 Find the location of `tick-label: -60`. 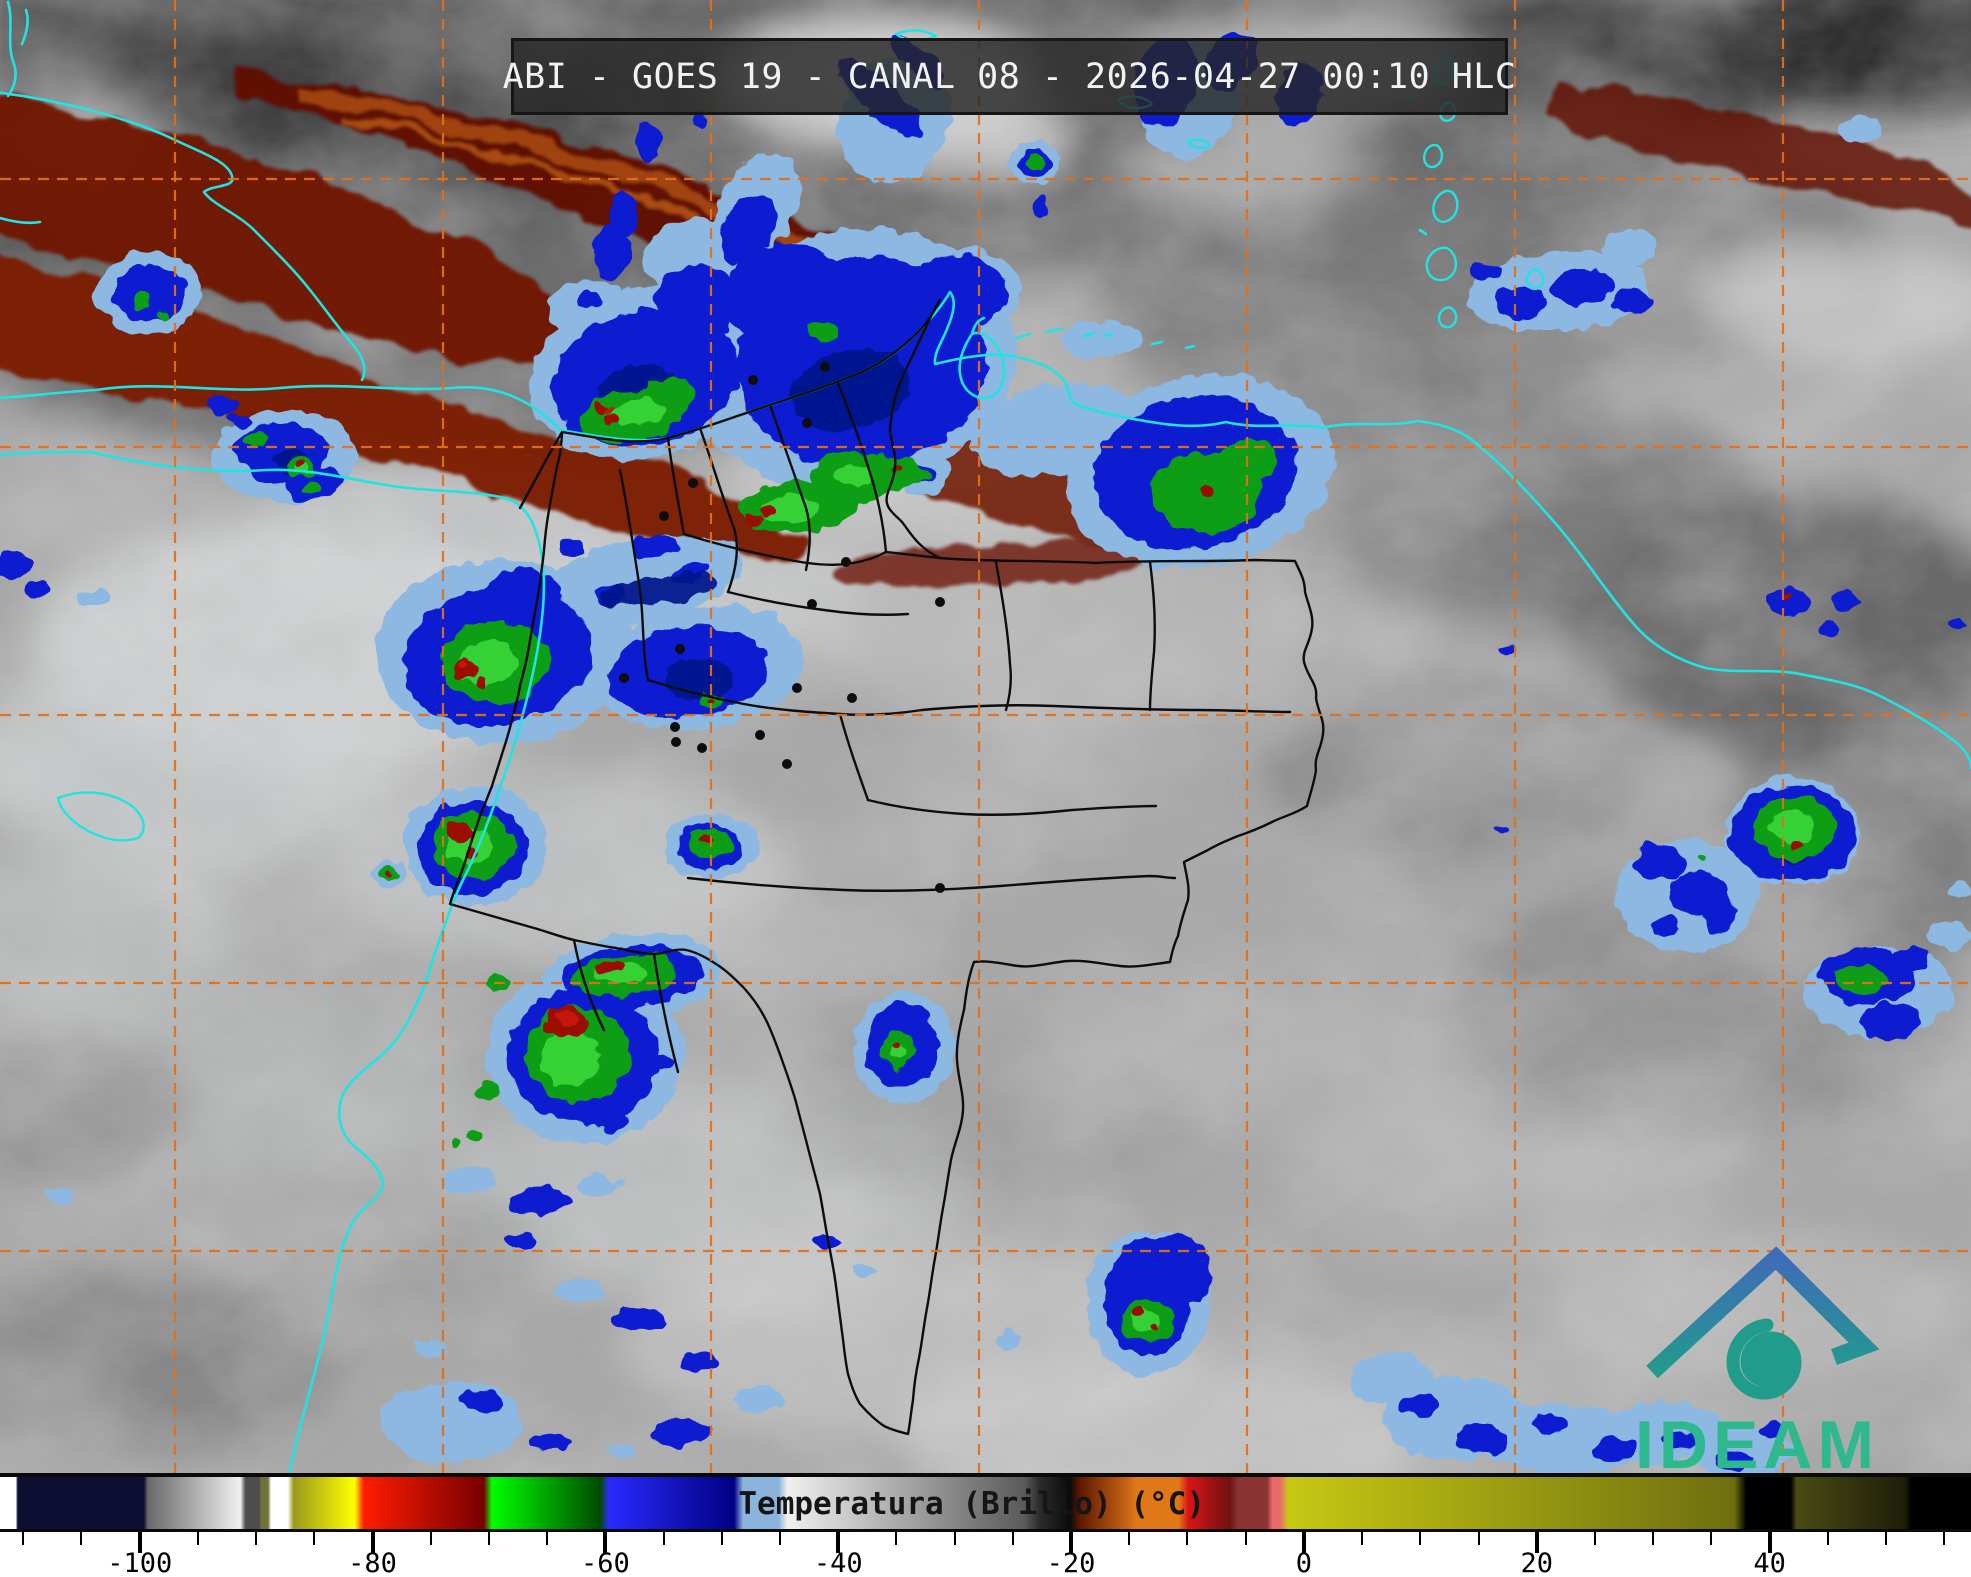

tick-label: -60 is located at coordinates (605, 1562).